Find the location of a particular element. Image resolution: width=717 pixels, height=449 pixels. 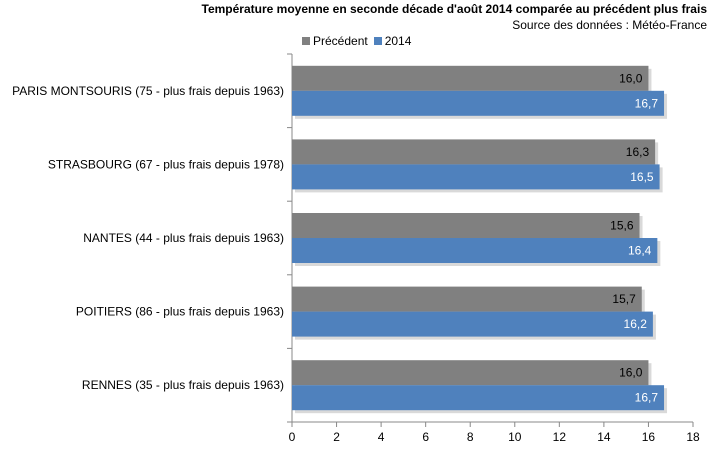

data-label-2014: 16,4 is located at coordinates (640, 251).